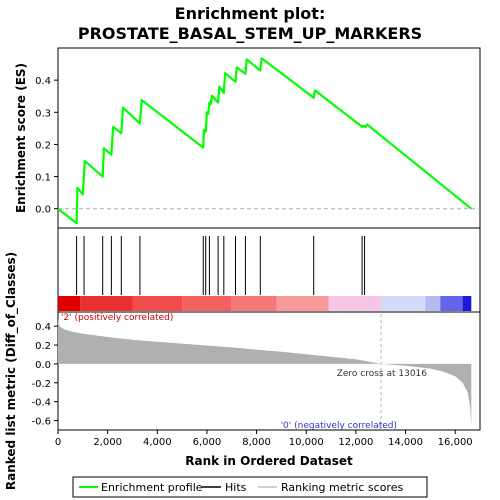  Describe the element at coordinates (43, 365) in the screenshot. I see `ranking-y-tick-label: 0.0` at that location.